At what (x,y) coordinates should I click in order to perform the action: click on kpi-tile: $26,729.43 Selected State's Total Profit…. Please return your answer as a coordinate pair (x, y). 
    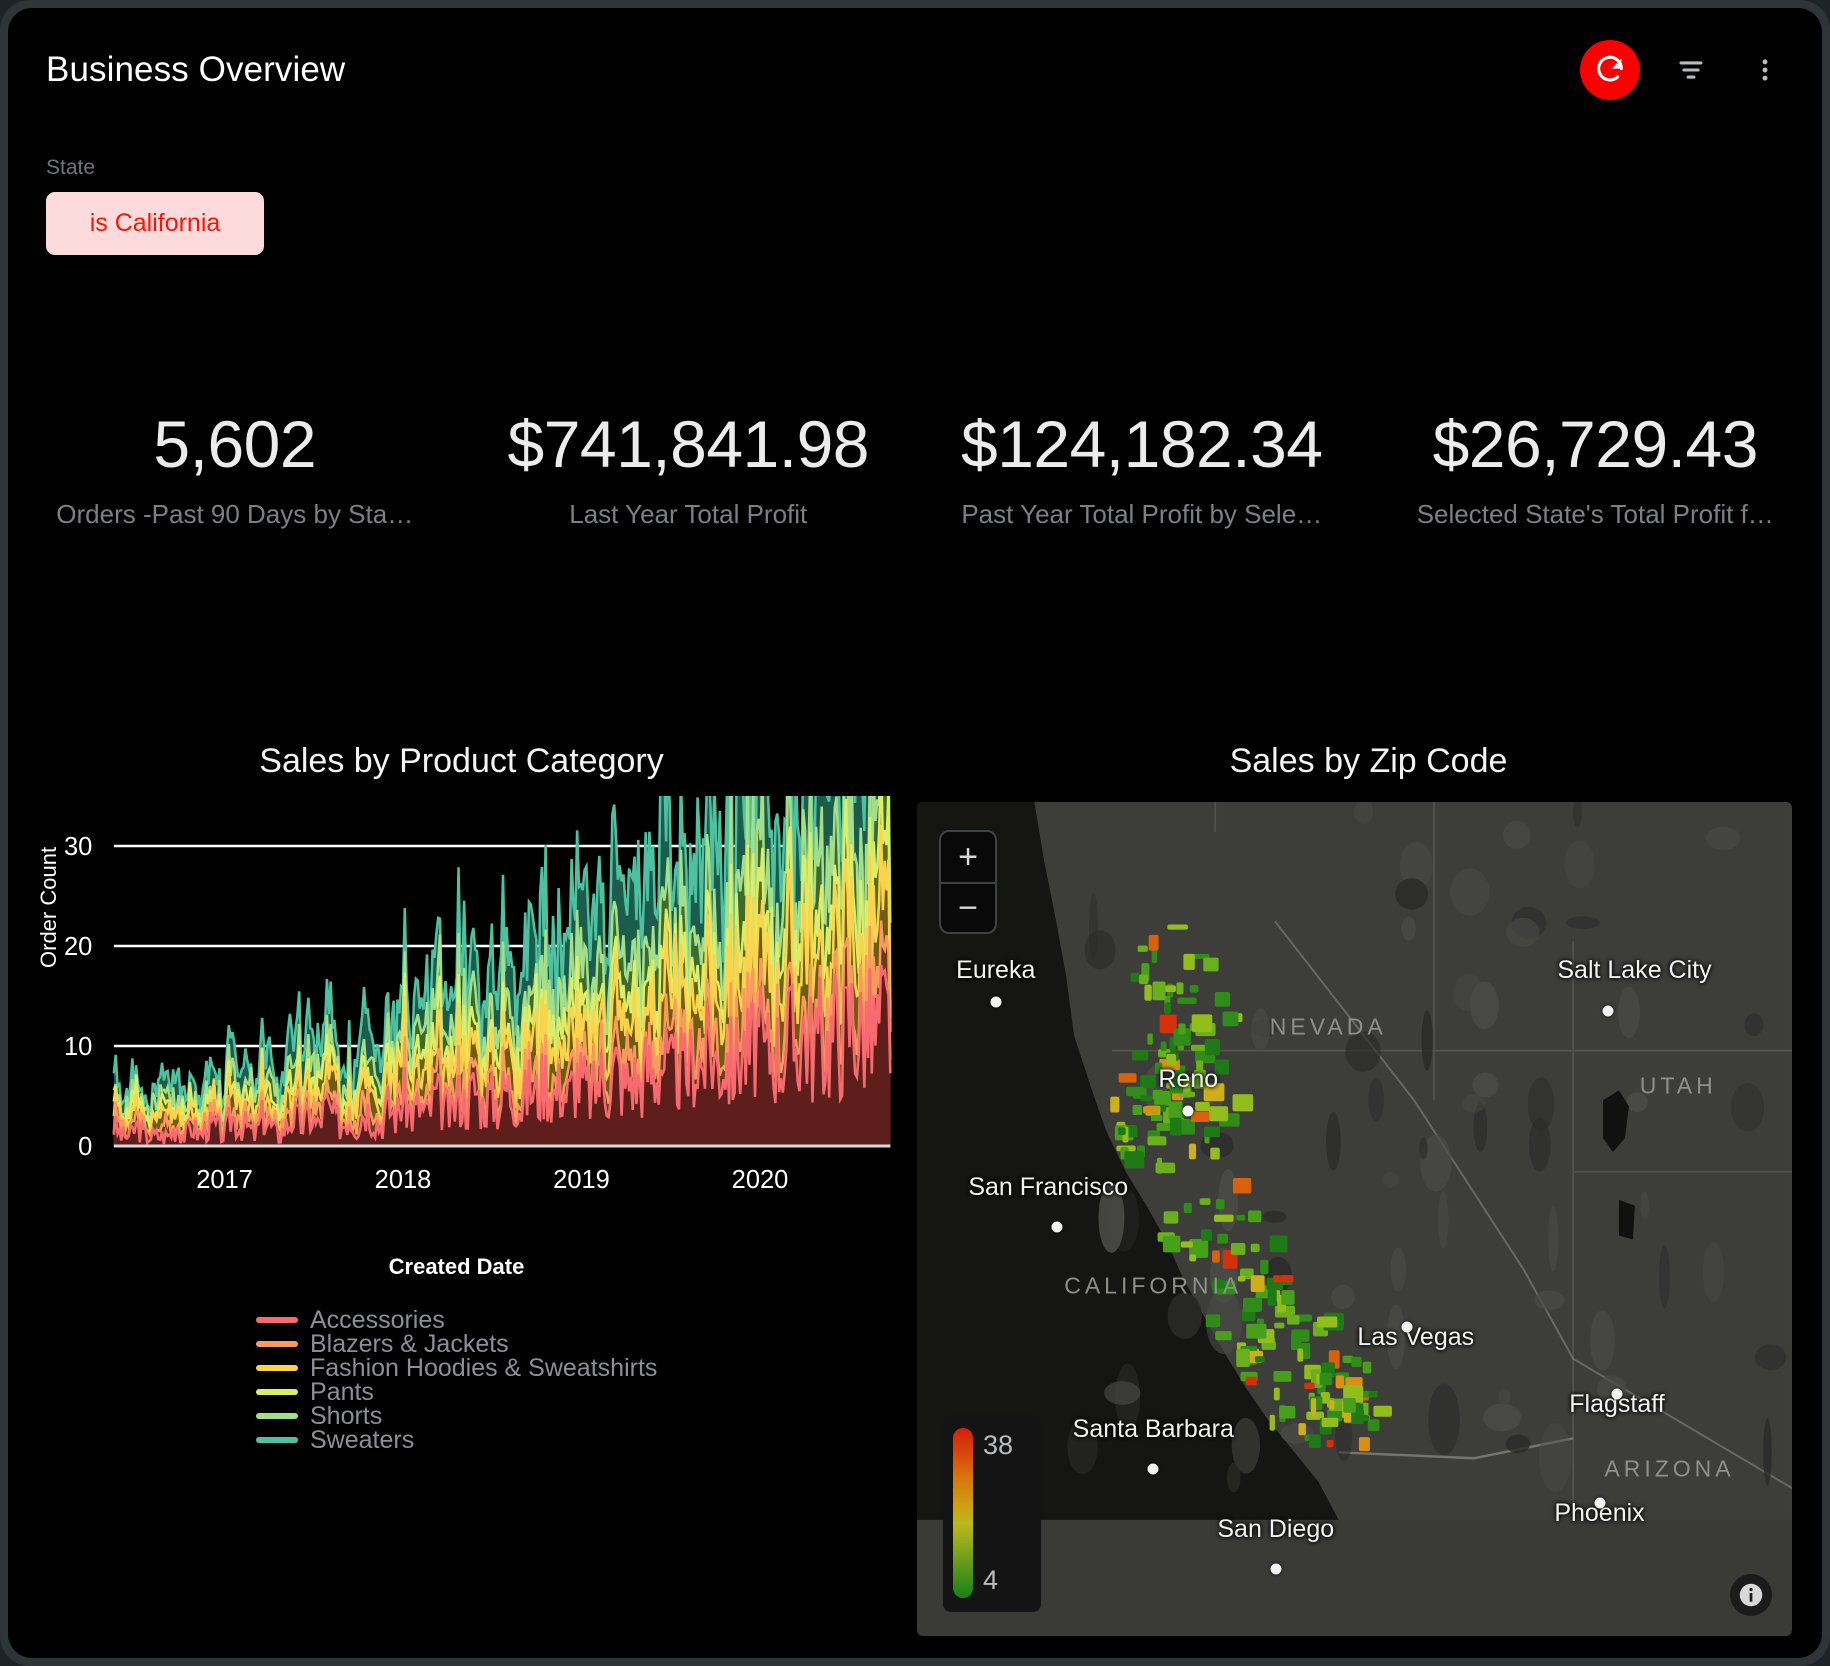
    Looking at the image, I should click on (1596, 469).